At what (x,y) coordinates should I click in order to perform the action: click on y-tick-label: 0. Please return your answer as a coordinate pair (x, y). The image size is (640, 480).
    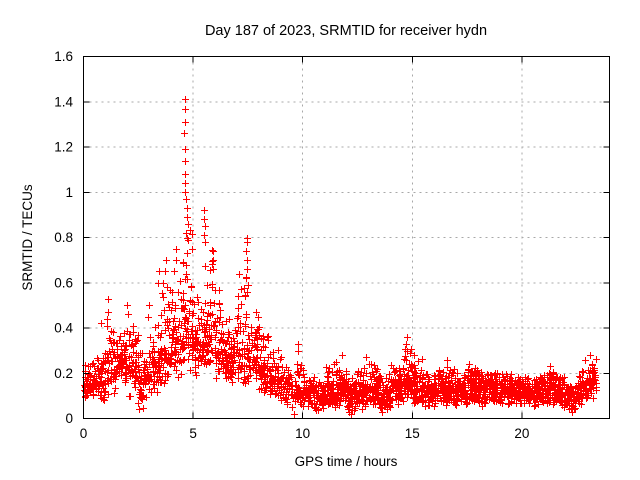
    Looking at the image, I should click on (69, 418).